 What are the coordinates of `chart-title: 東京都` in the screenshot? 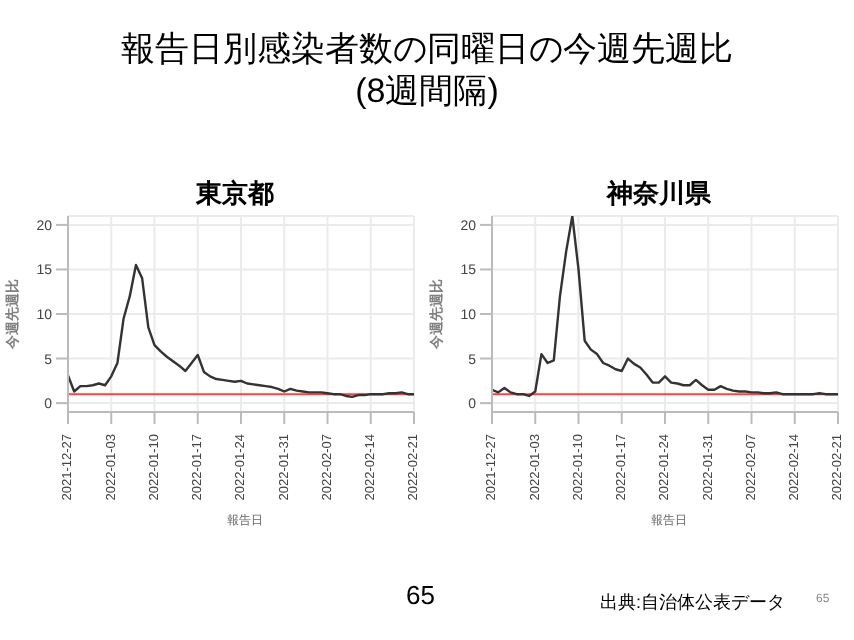 It's located at (234, 194).